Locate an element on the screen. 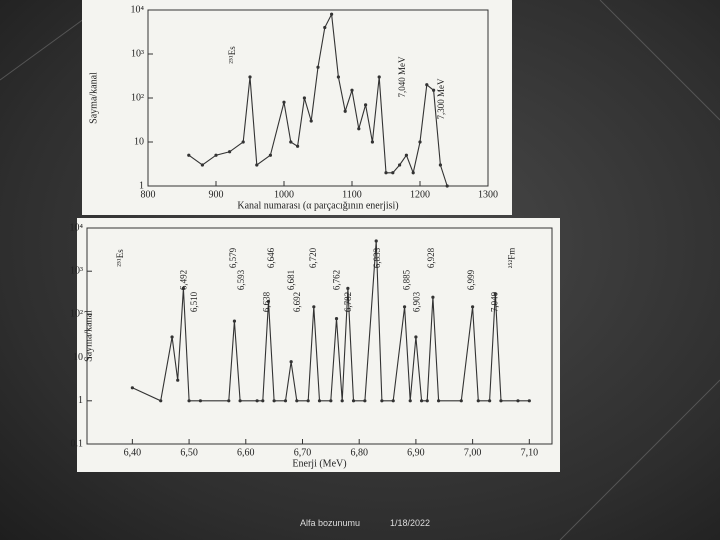 The image size is (720, 540). peak-label: 6,638 is located at coordinates (266, 301).